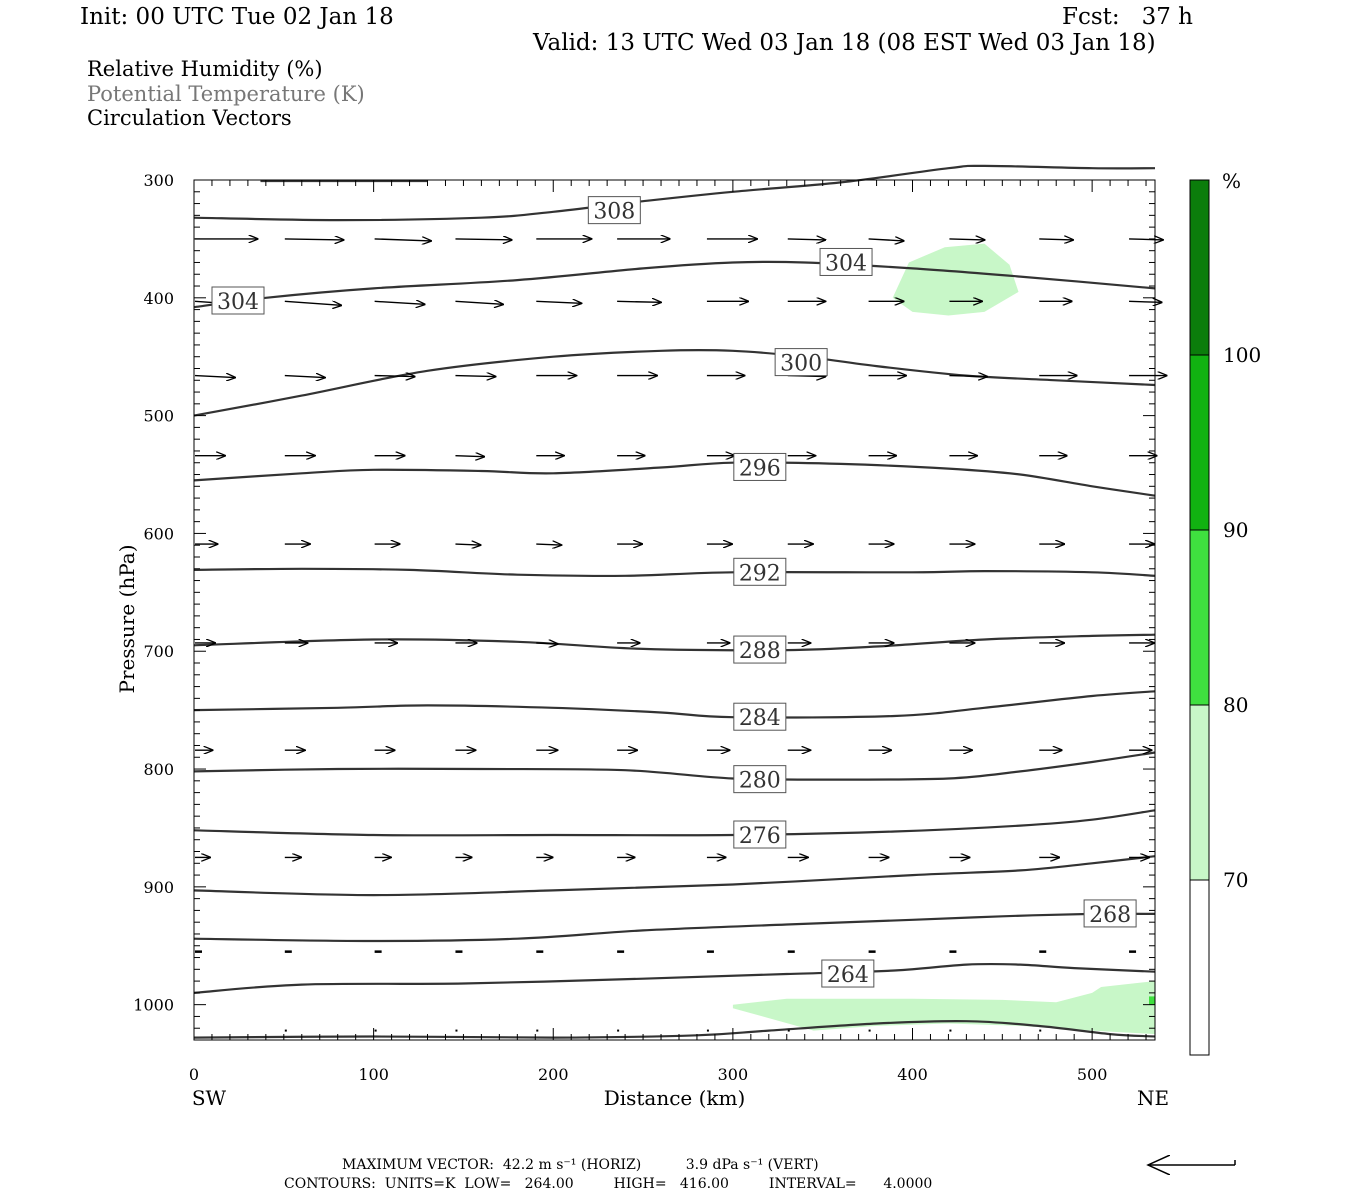 The width and height of the screenshot is (1350, 1200). I want to click on contour-label-308: 308, so click(614, 210).